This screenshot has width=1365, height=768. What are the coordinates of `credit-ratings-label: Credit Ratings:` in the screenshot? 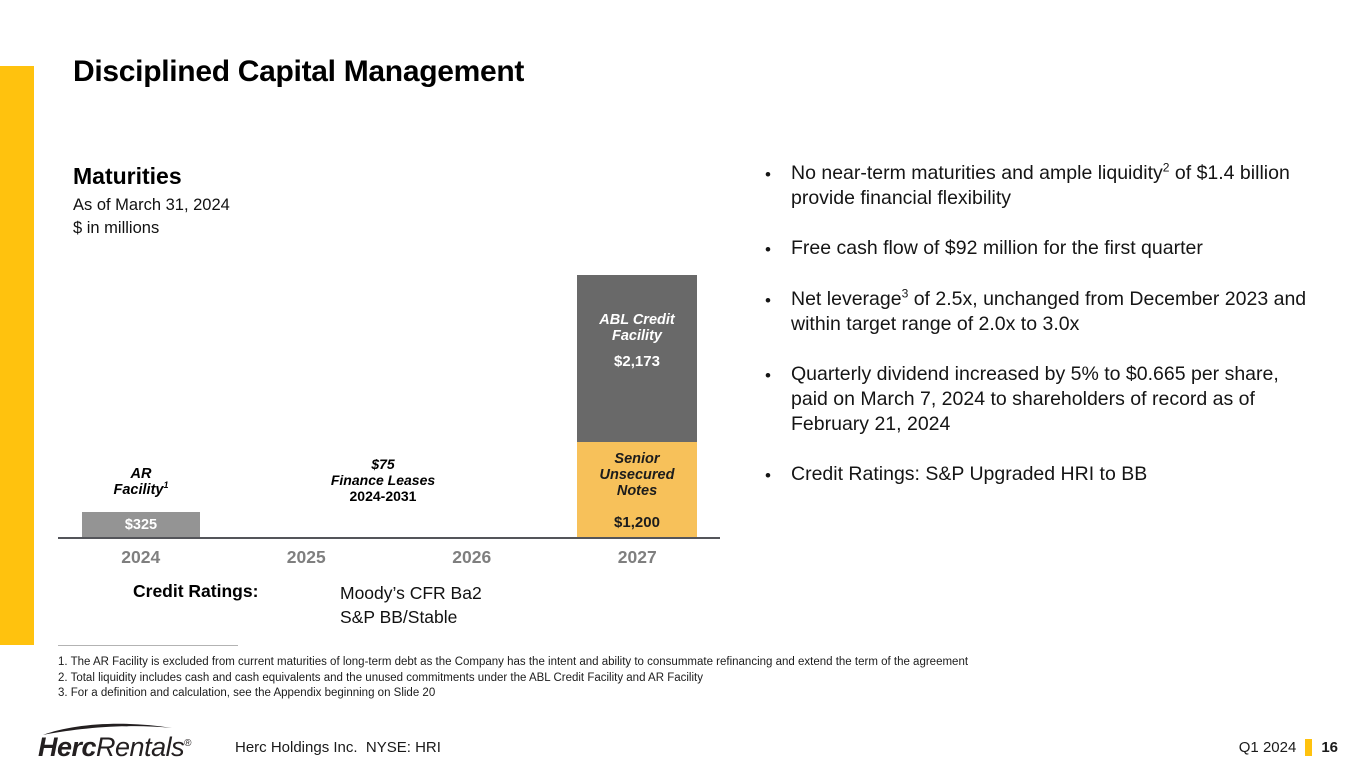 It's located at (196, 591).